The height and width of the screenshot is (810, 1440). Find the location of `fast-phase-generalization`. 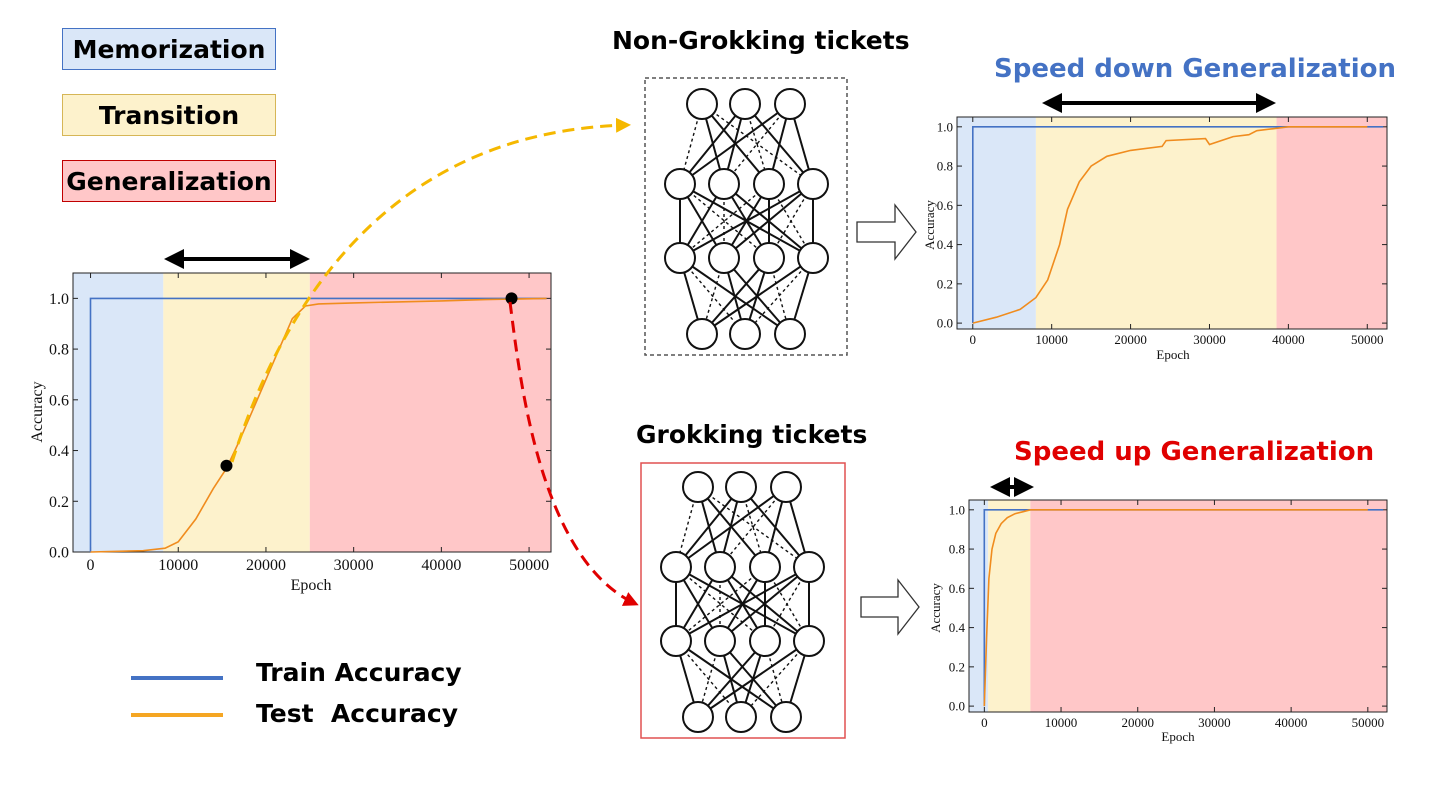

fast-phase-generalization is located at coordinates (1208, 606).